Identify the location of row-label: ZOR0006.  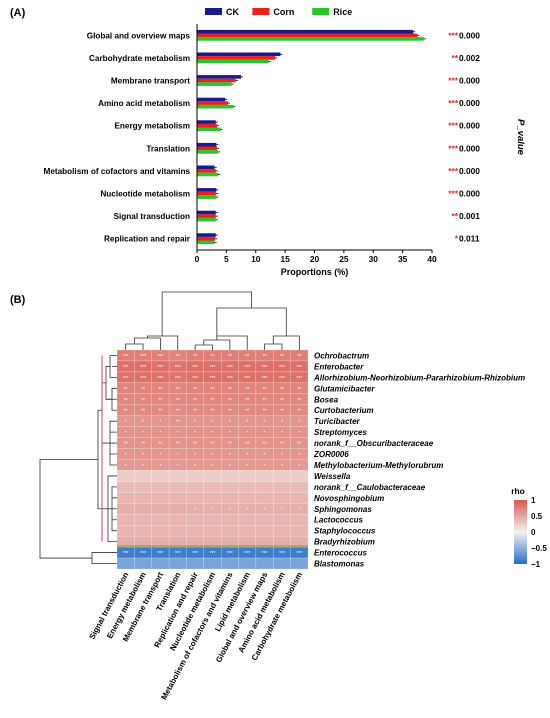
(331, 454).